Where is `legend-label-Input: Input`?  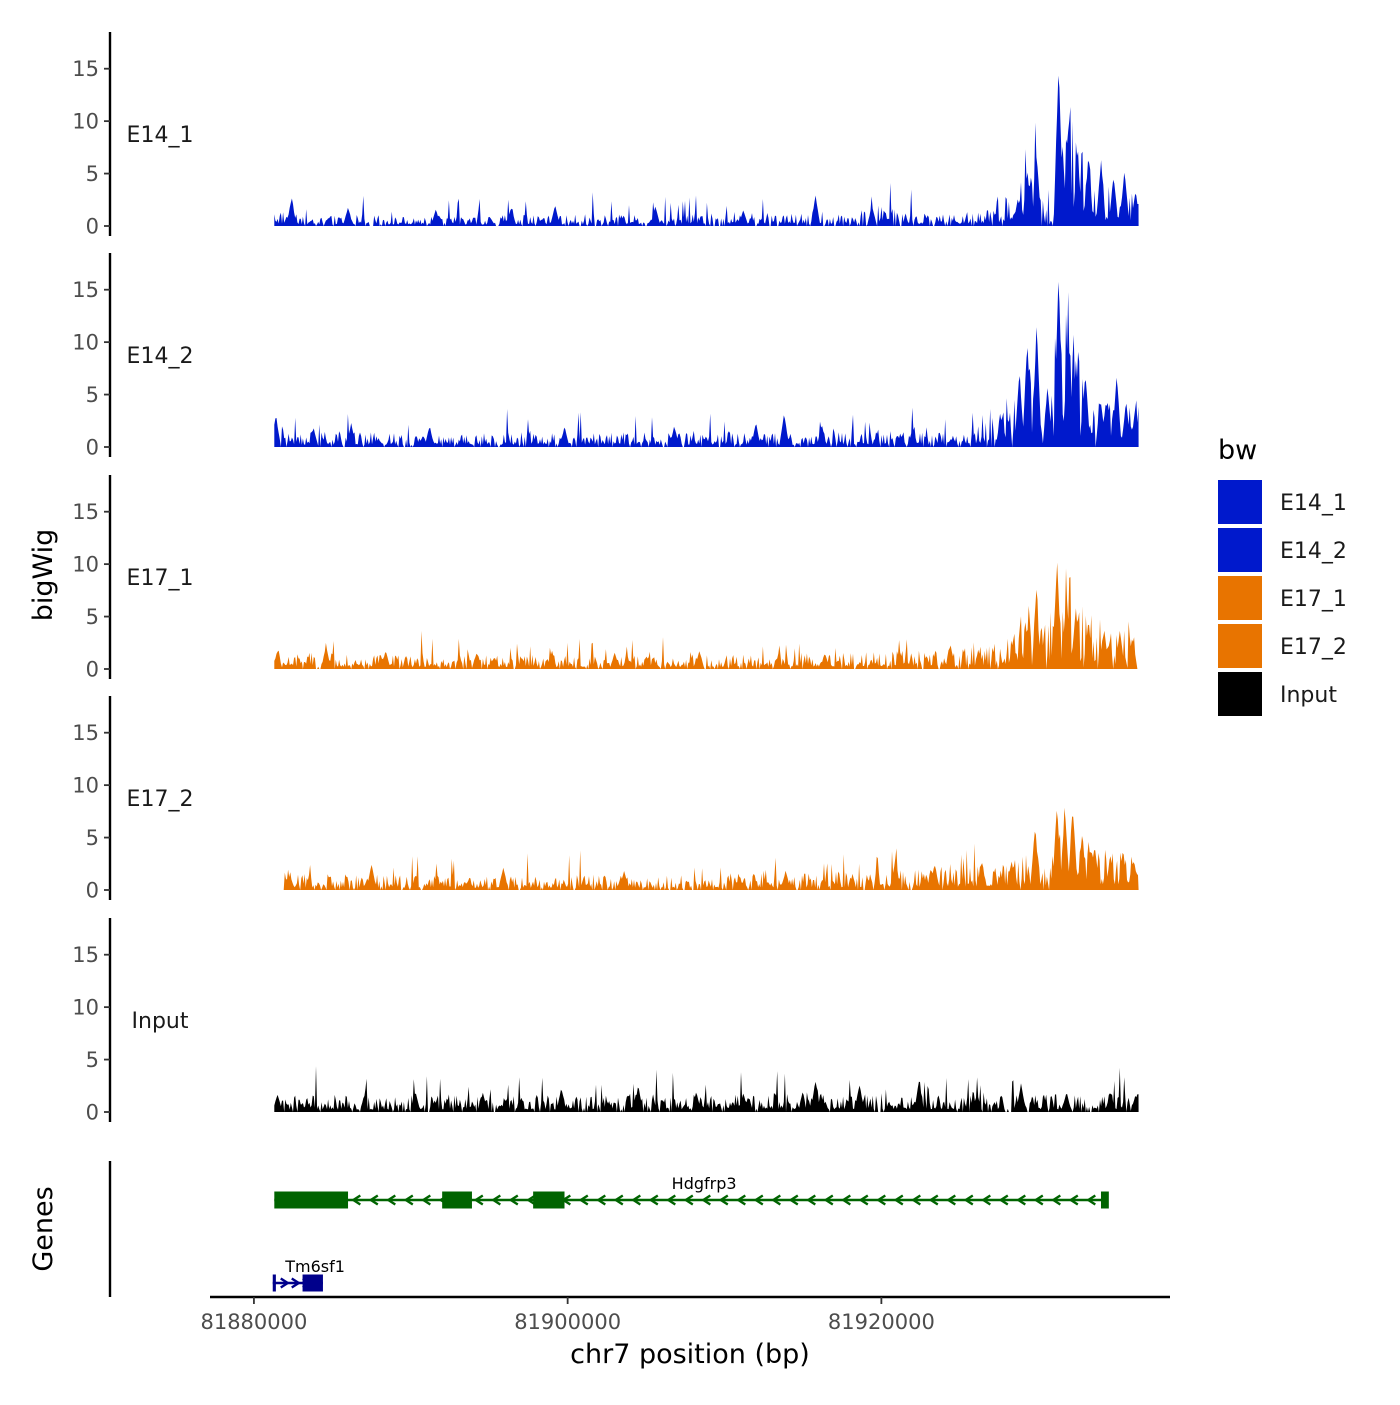
legend-label-Input: Input is located at coordinates (1308, 695).